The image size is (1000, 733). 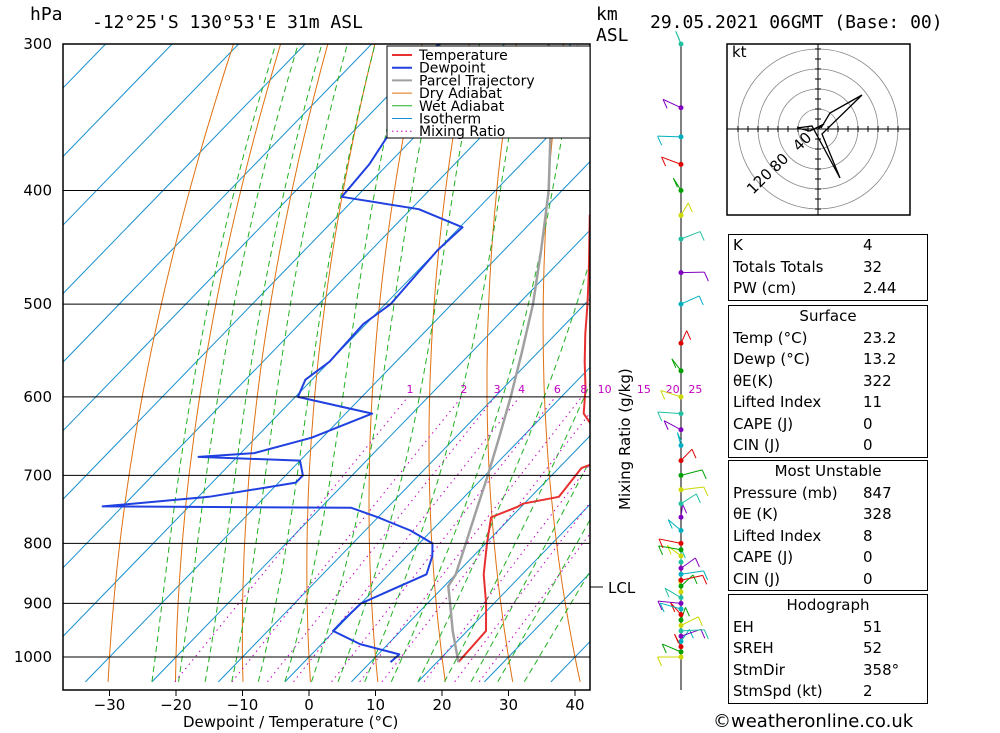 I want to click on row-value: 328, so click(x=877, y=514).